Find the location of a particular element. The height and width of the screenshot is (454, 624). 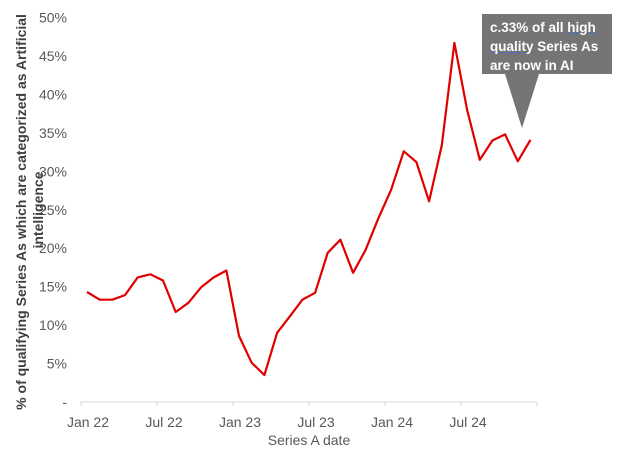

y-tick-label: 45% is located at coordinates (53, 56).